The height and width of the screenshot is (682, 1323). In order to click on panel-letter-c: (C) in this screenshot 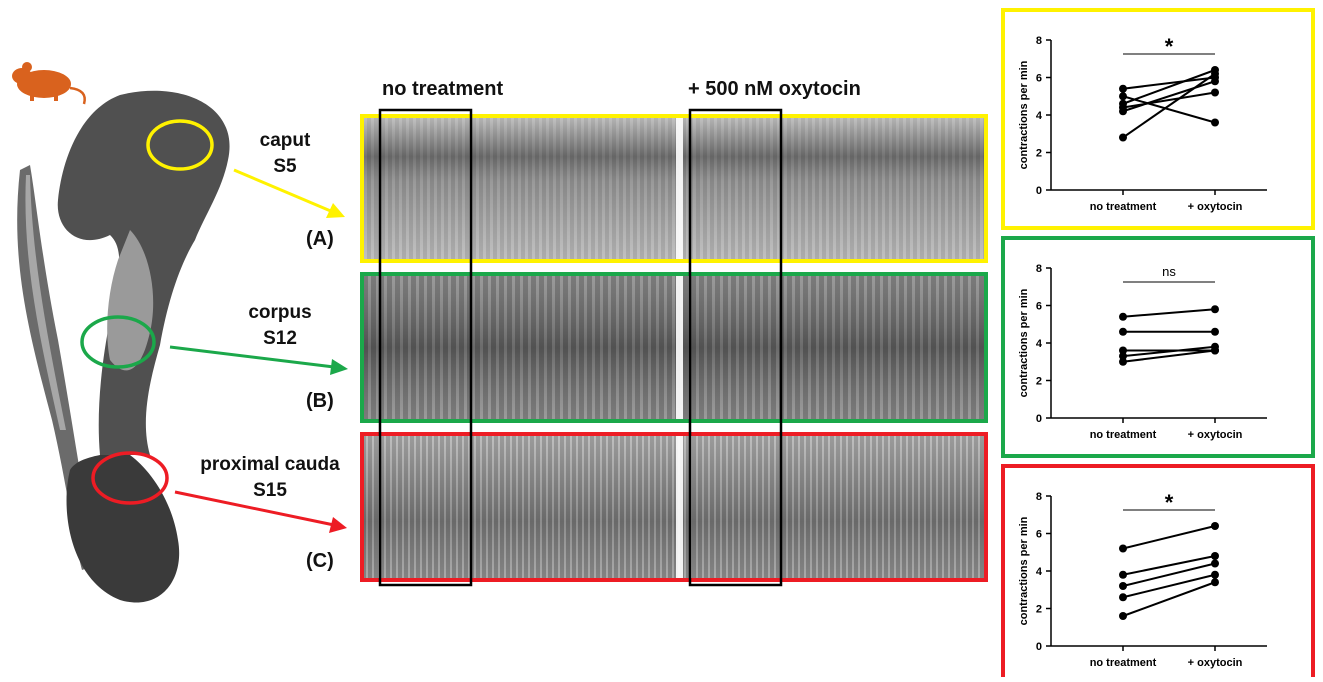, I will do `click(320, 561)`.